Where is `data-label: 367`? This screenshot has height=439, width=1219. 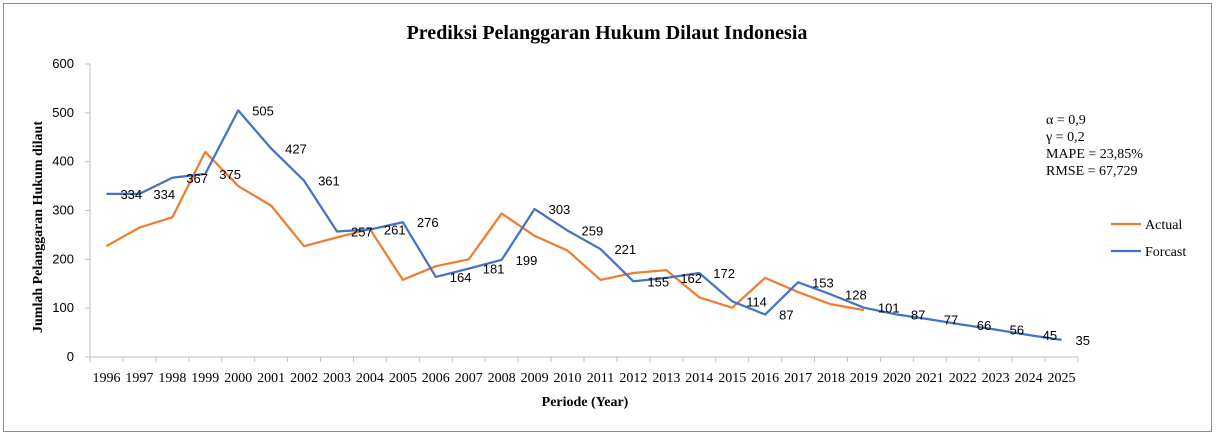 data-label: 367 is located at coordinates (197, 178).